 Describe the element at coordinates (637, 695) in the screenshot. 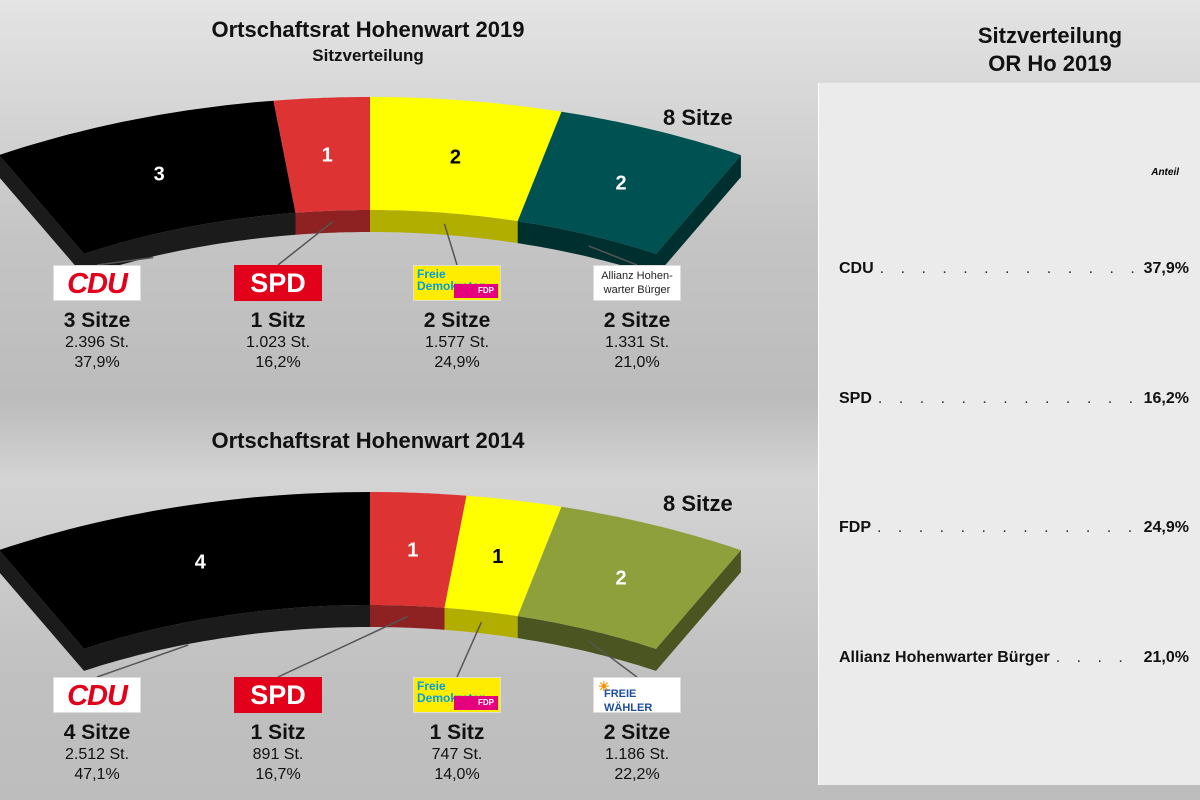

I see `freie-waehler-logo: ☀ FREIE WÄHLER` at that location.